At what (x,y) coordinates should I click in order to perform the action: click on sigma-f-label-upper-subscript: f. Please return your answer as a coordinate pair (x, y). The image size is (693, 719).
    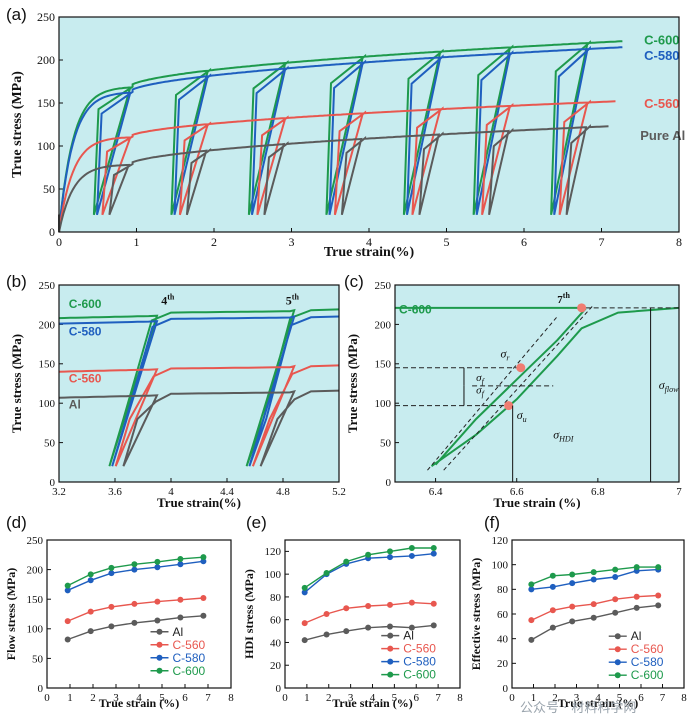
    Looking at the image, I should click on (484, 381).